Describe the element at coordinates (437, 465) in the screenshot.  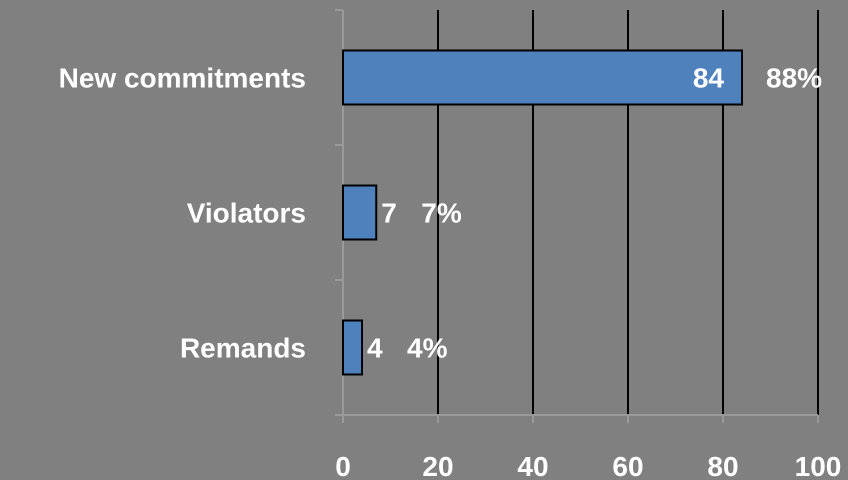
I see `x-tick-label-20: 20` at that location.